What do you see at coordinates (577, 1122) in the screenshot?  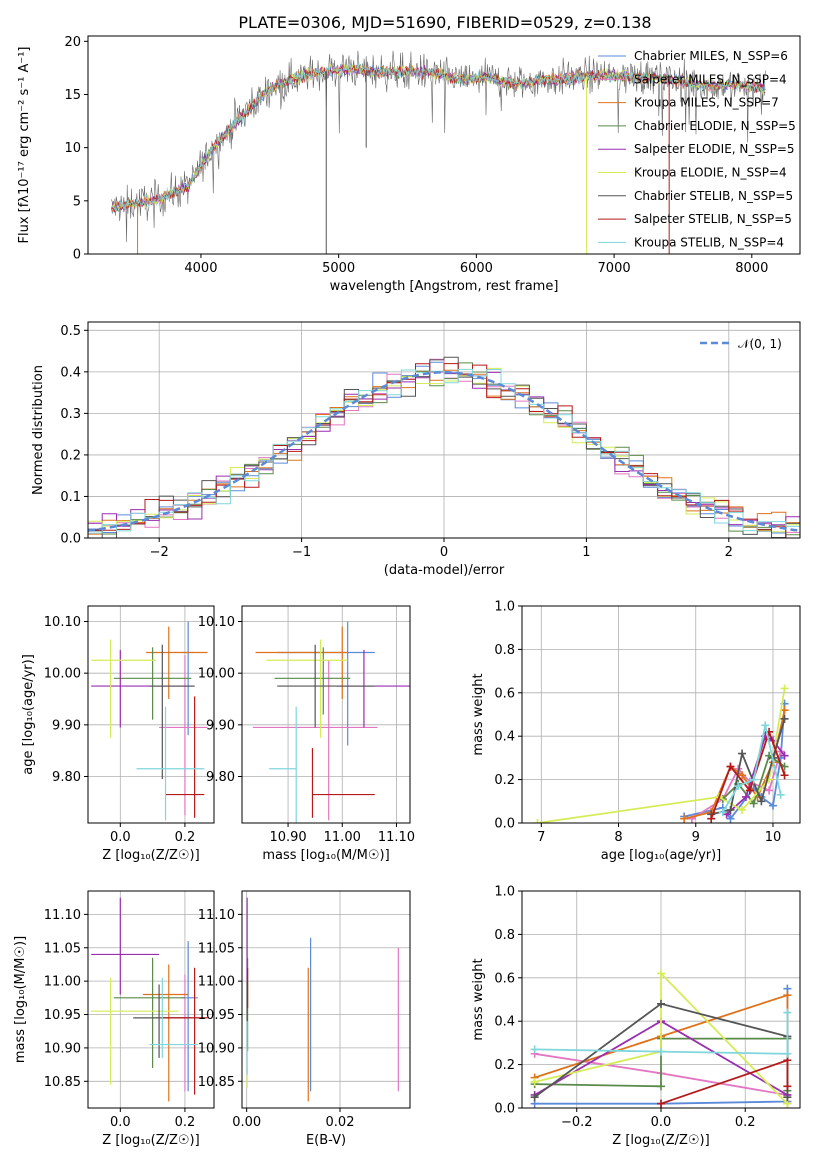 I see `x-tick-label: −0.2` at bounding box center [577, 1122].